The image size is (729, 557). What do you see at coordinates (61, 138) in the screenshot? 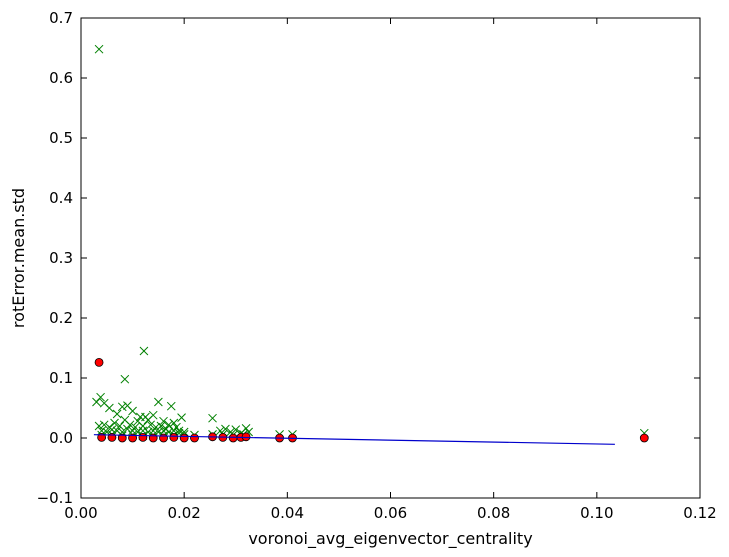
I see `y-tick-label: 0.5` at bounding box center [61, 138].